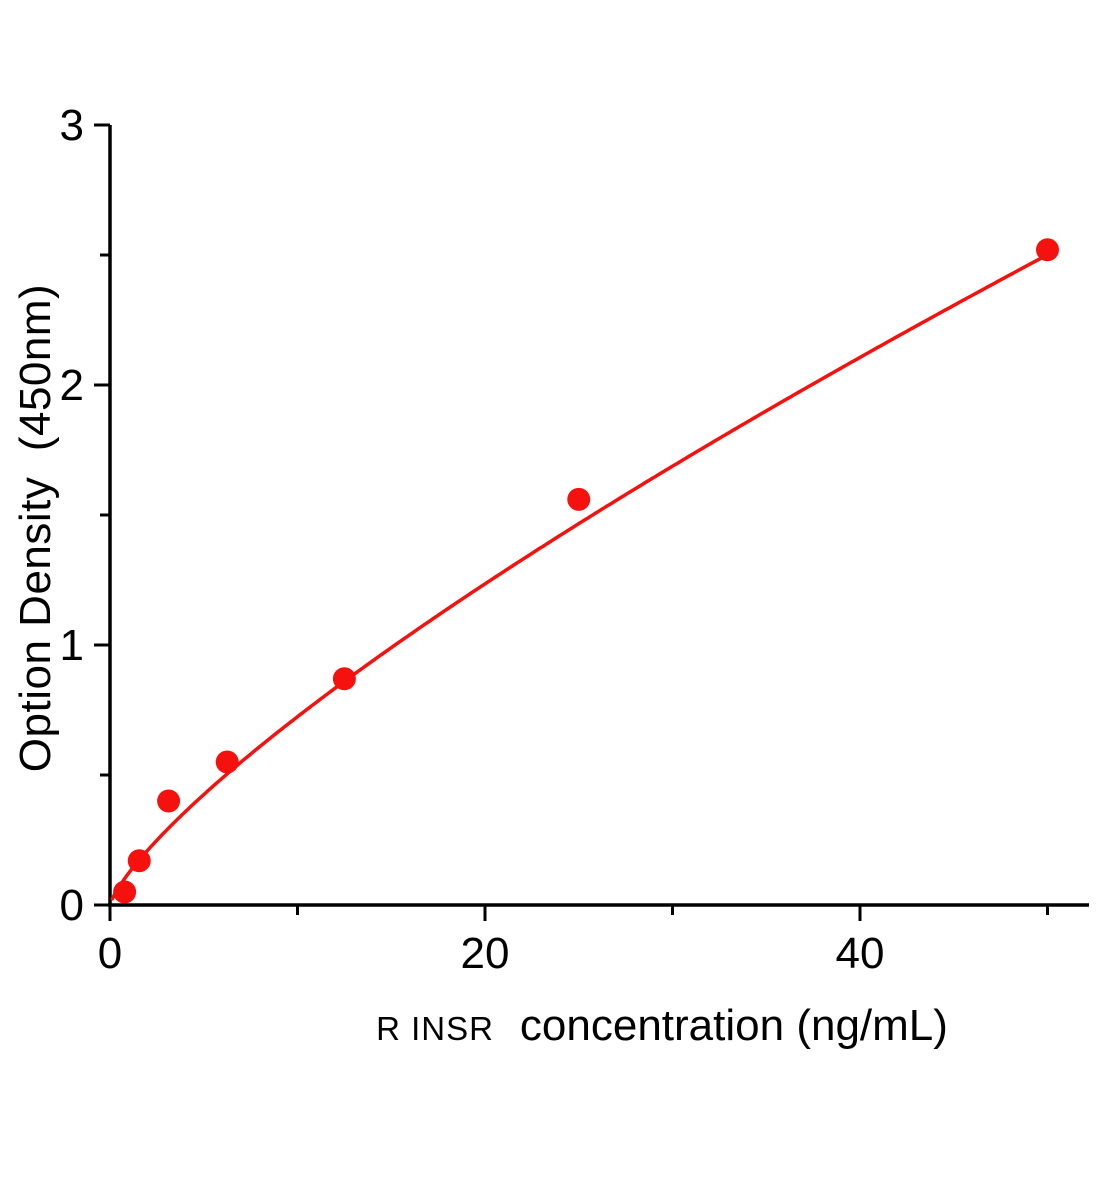 The height and width of the screenshot is (1200, 1104). What do you see at coordinates (72, 125) in the screenshot?
I see `y-tick-label: 3` at bounding box center [72, 125].